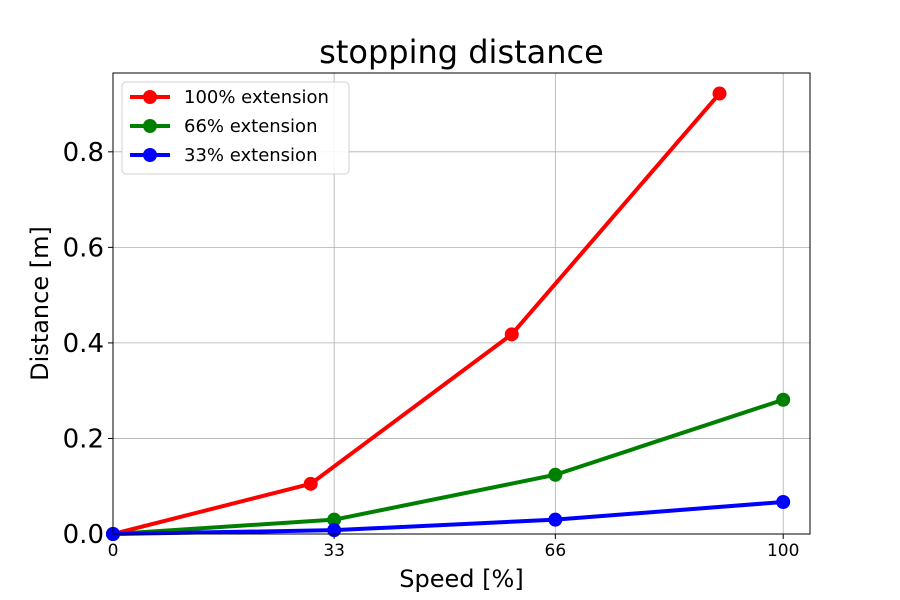 This screenshot has height=600, width=900. What do you see at coordinates (83, 344) in the screenshot?
I see `y-tick-label: 0.4` at bounding box center [83, 344].